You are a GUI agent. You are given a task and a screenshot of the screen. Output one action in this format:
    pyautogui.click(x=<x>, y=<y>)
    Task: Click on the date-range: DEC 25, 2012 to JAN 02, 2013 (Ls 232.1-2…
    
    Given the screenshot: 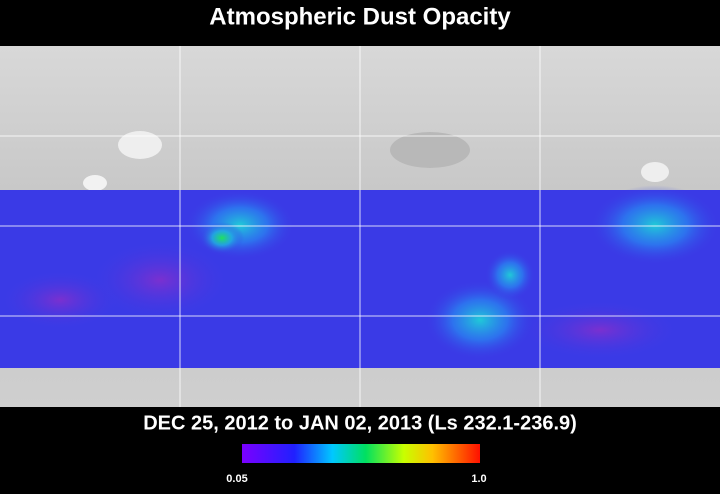 What is the action you would take?
    pyautogui.click(x=360, y=423)
    